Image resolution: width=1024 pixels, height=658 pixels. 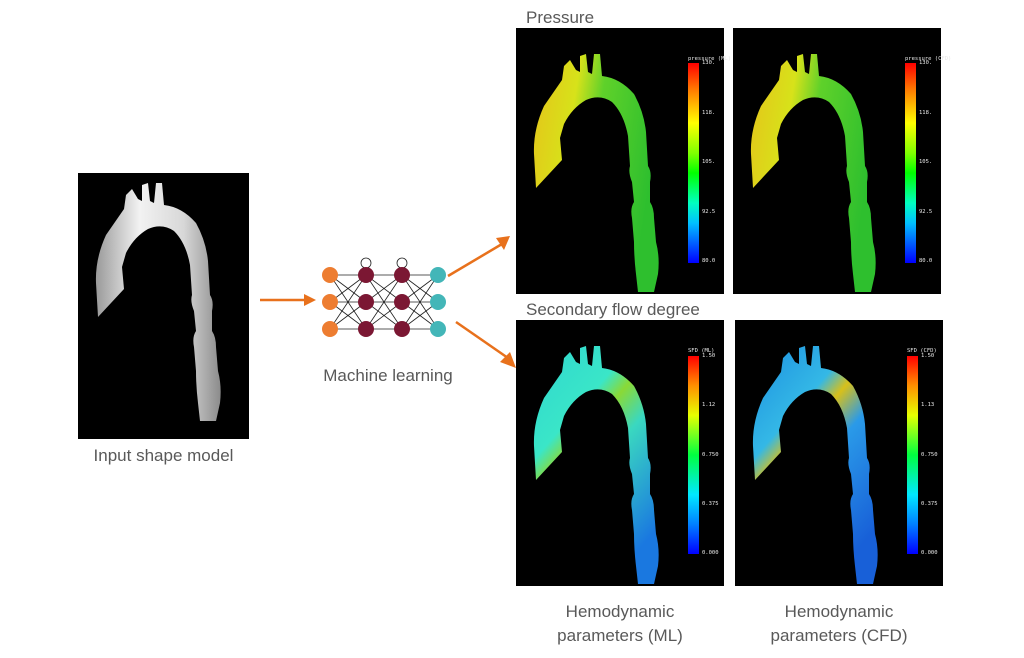 What do you see at coordinates (158, 302) in the screenshot?
I see `aorta-input-model` at bounding box center [158, 302].